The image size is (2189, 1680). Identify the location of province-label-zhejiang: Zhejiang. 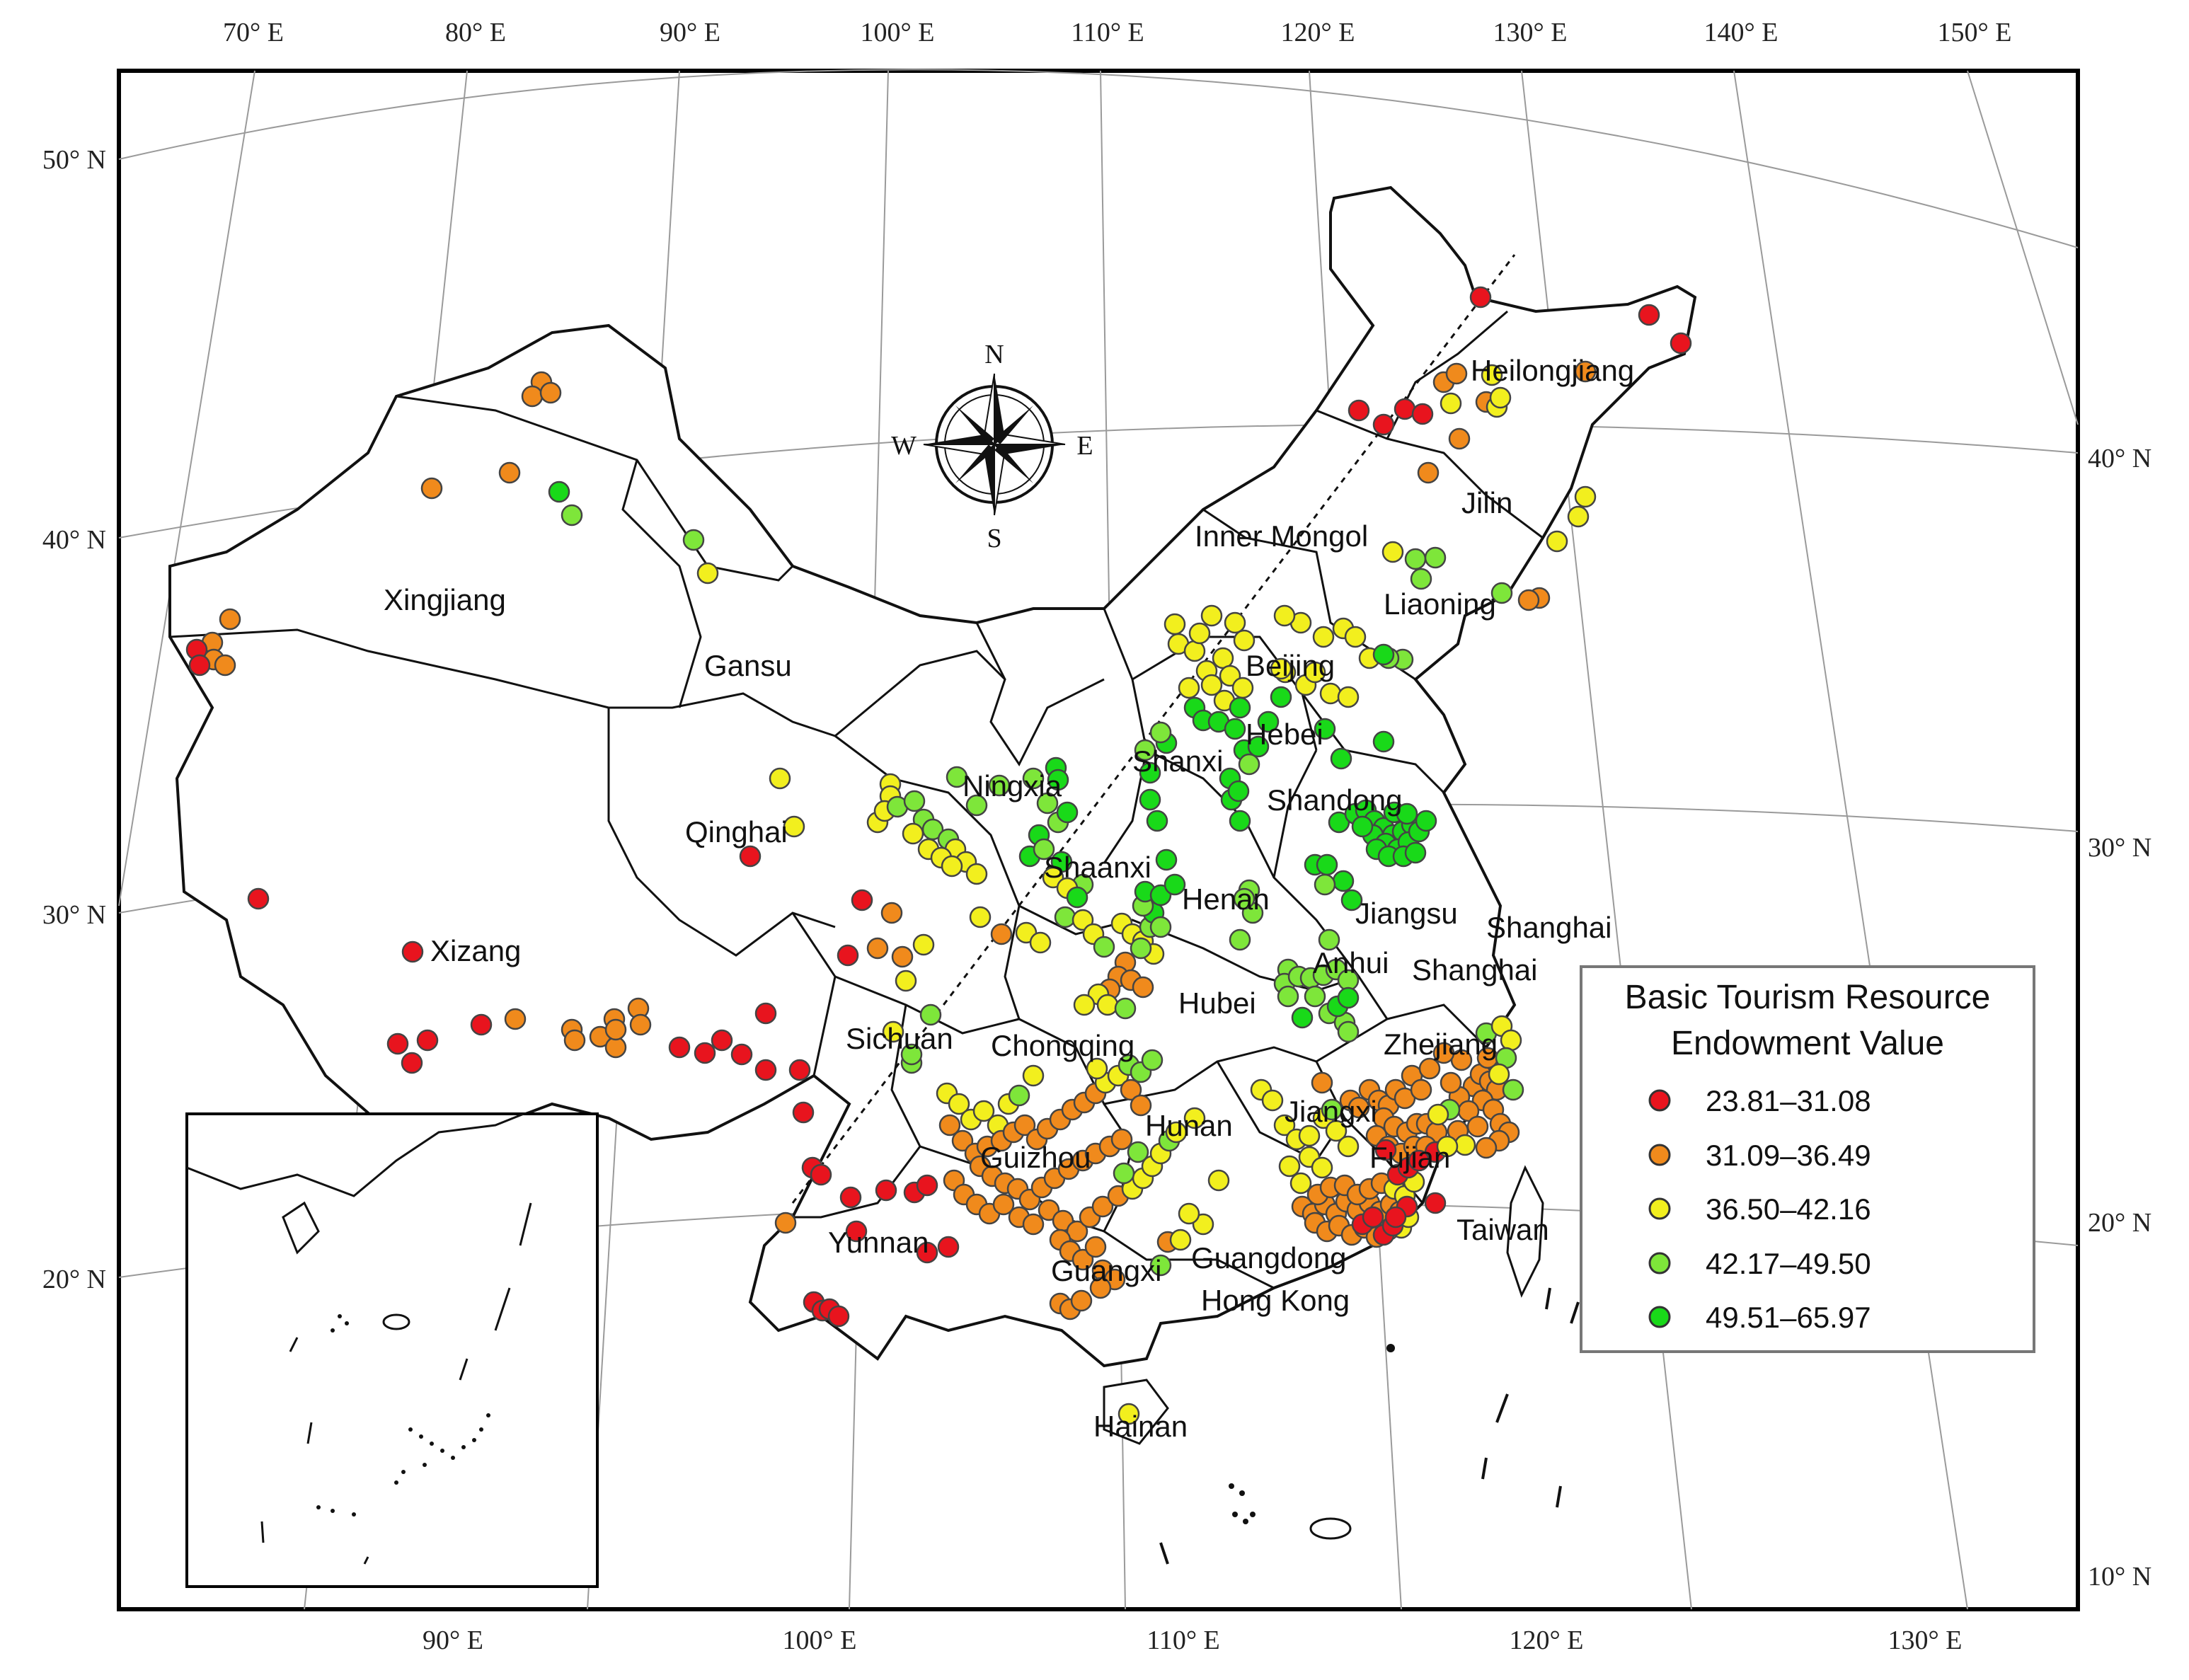
(1441, 1044).